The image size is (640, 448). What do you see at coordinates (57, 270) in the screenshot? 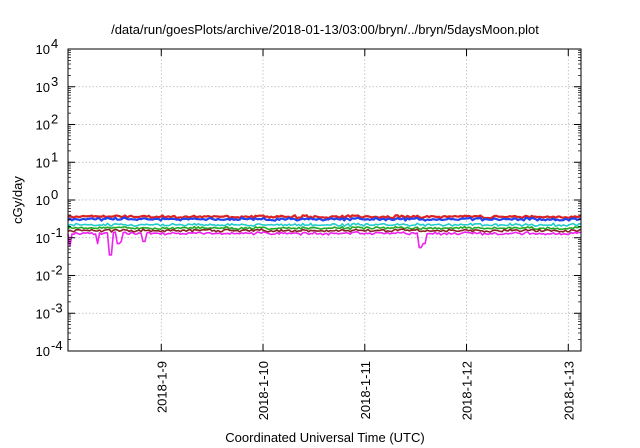
I see `y-tick-exponent: -2` at bounding box center [57, 270].